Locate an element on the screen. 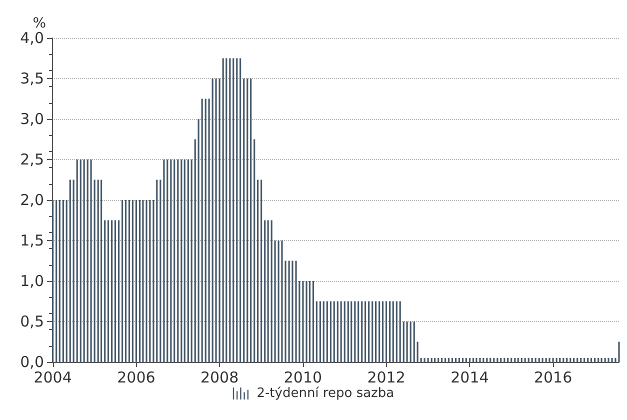 Image resolution: width=627 pixels, height=420 pixels. x-tick-label: 2012 is located at coordinates (386, 377).